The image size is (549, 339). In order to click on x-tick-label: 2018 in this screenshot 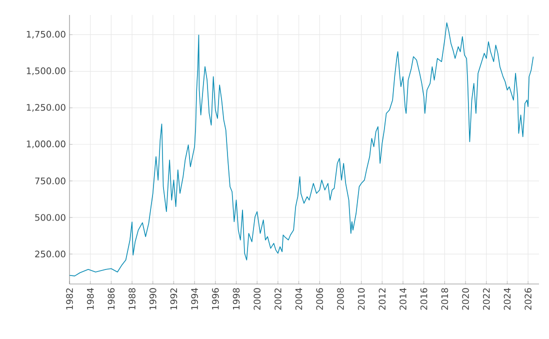, I will do `click(444, 299)`.